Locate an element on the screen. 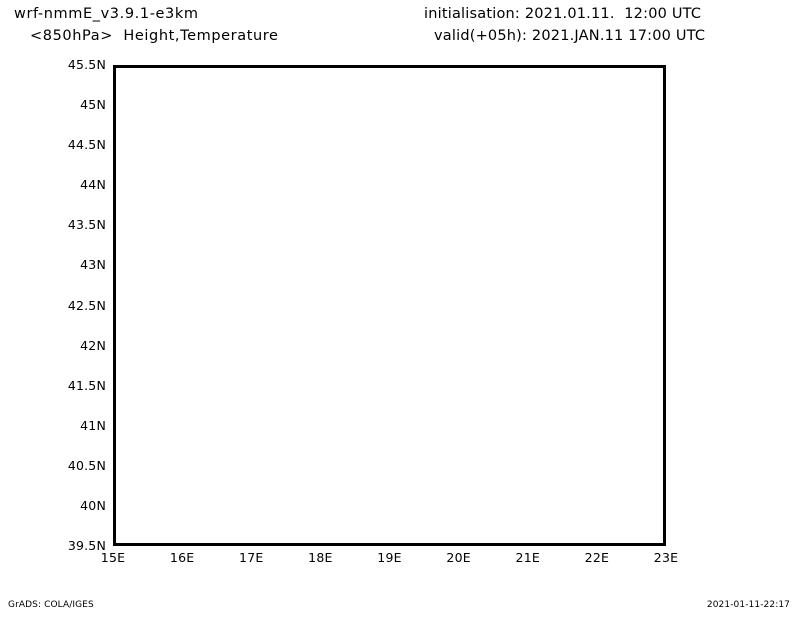 This screenshot has width=800, height=618. y-axis-tick-label: 42.5N is located at coordinates (86, 305).